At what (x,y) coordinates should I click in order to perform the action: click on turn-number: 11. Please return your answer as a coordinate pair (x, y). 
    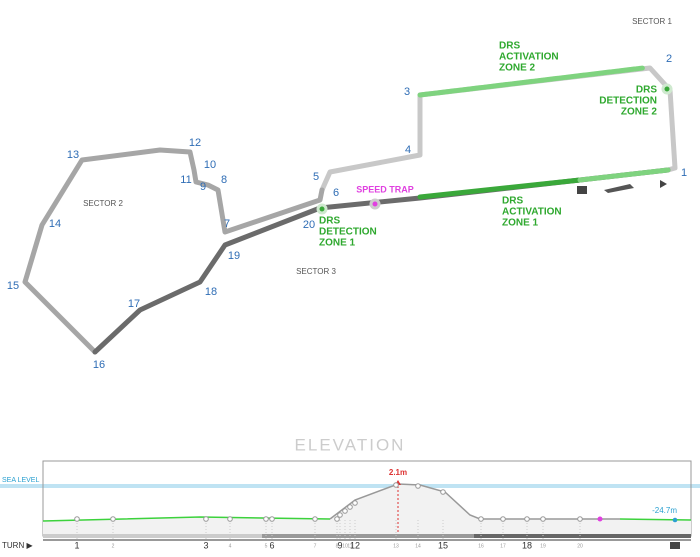
    Looking at the image, I should click on (185, 180).